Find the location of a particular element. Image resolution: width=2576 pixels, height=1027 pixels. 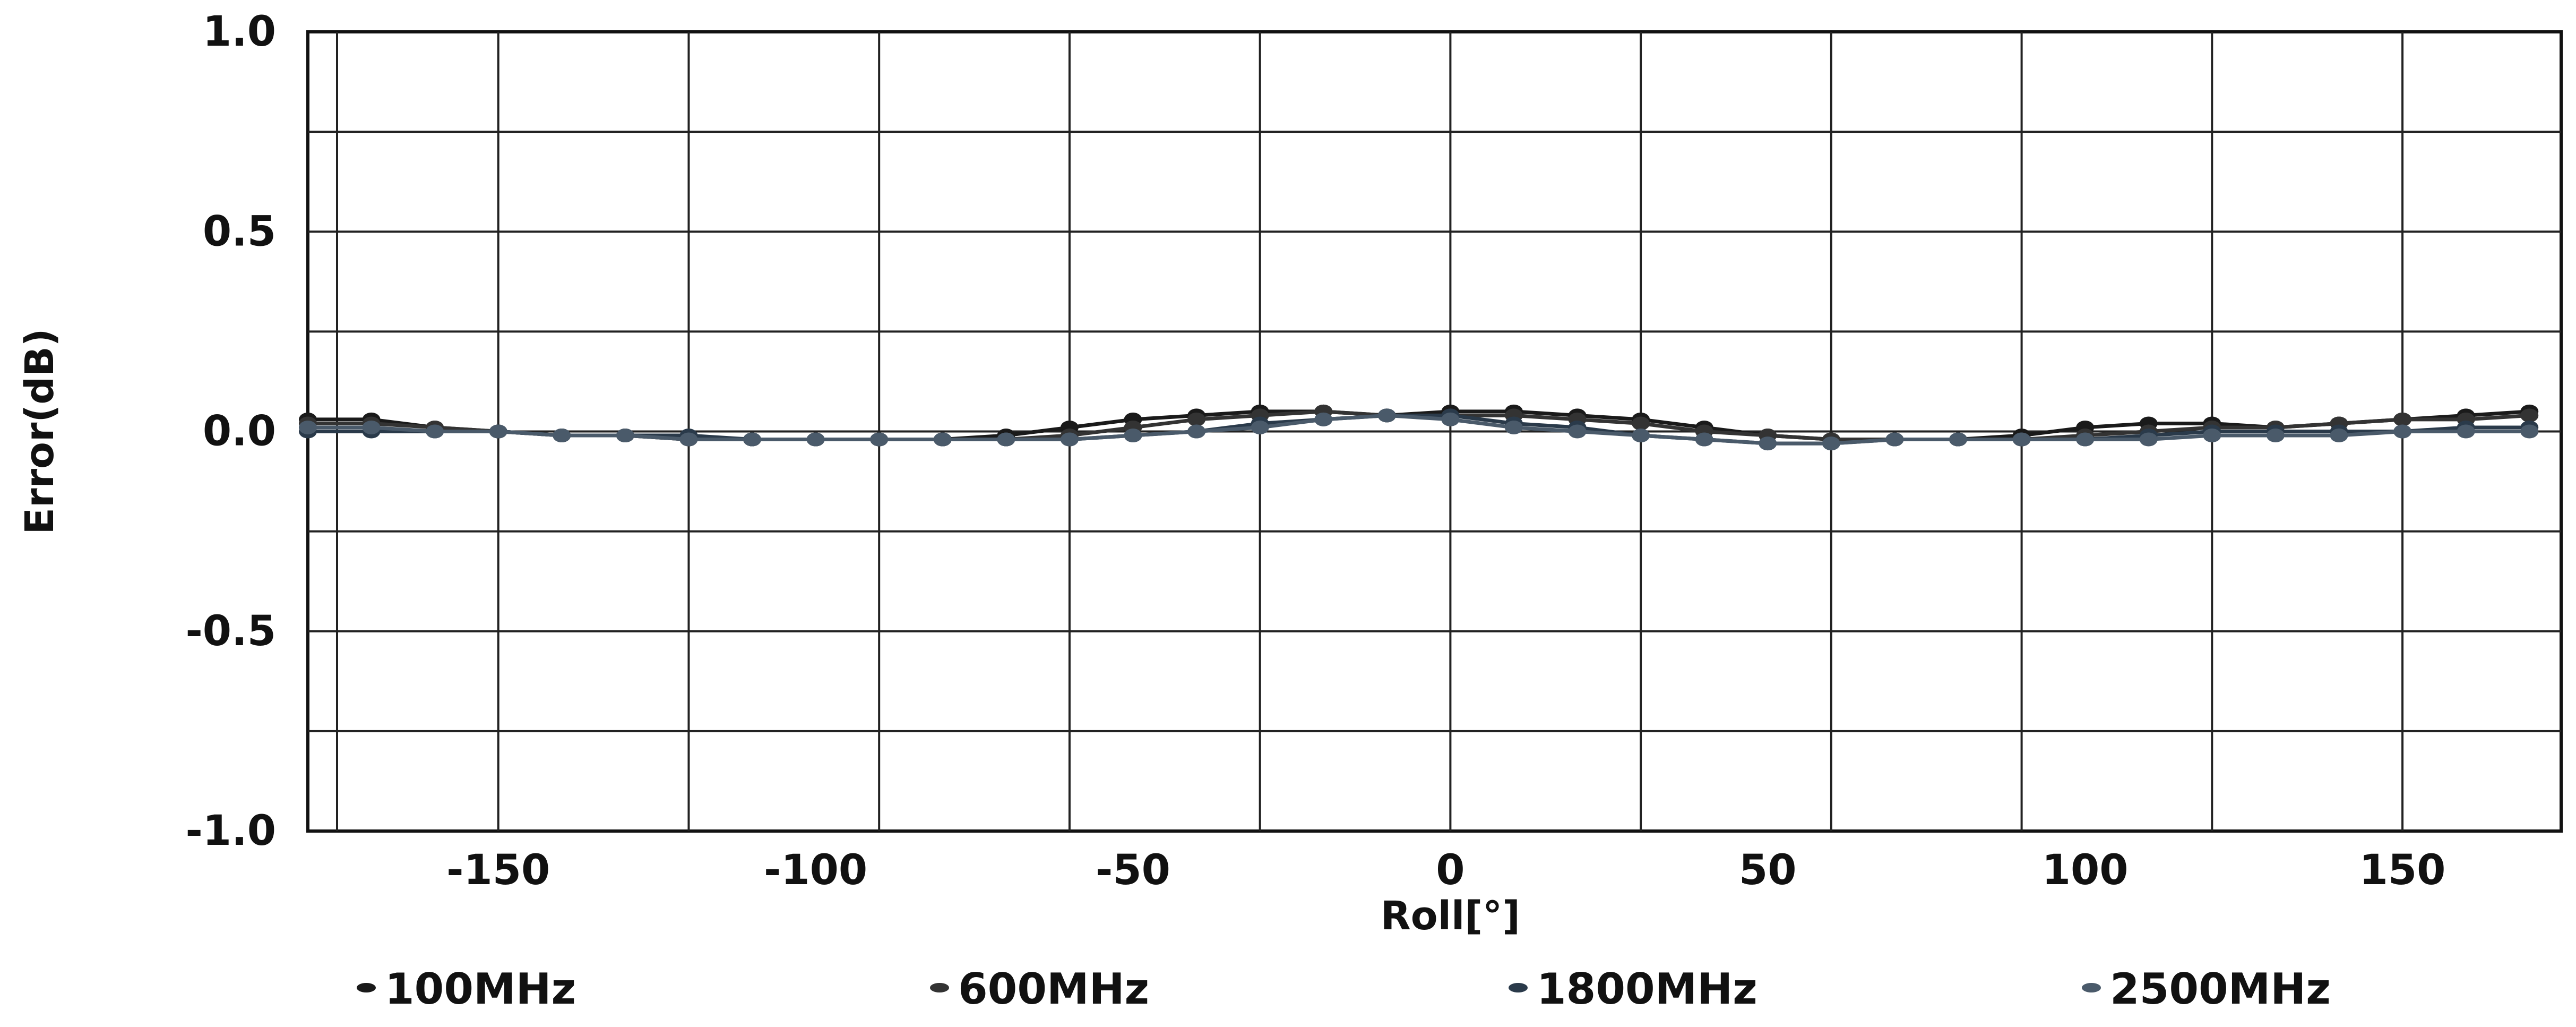

legend-marker-2500MHz is located at coordinates (2091, 988).